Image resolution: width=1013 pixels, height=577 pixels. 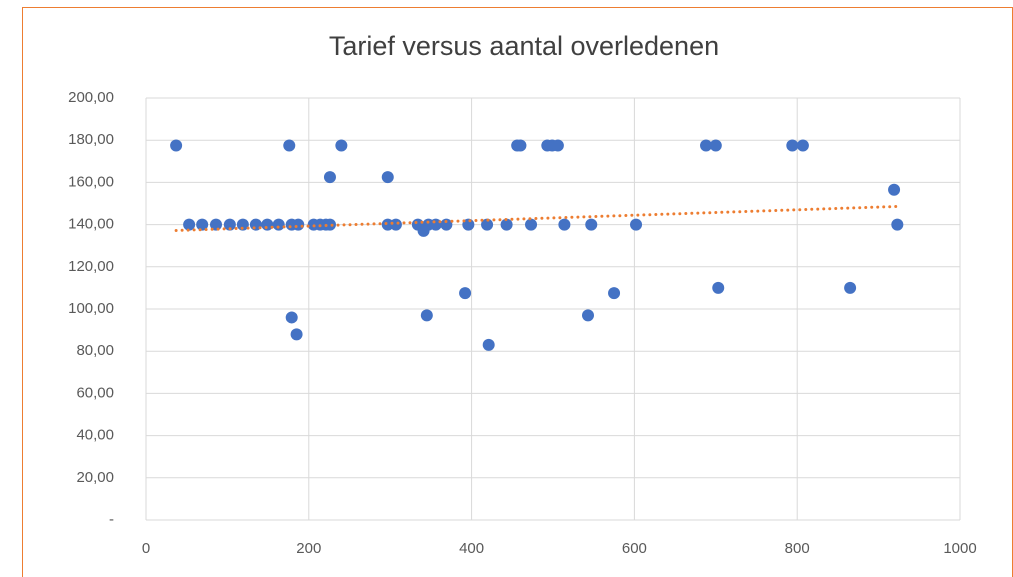 I want to click on y-tick-label: -, so click(x=111, y=519).